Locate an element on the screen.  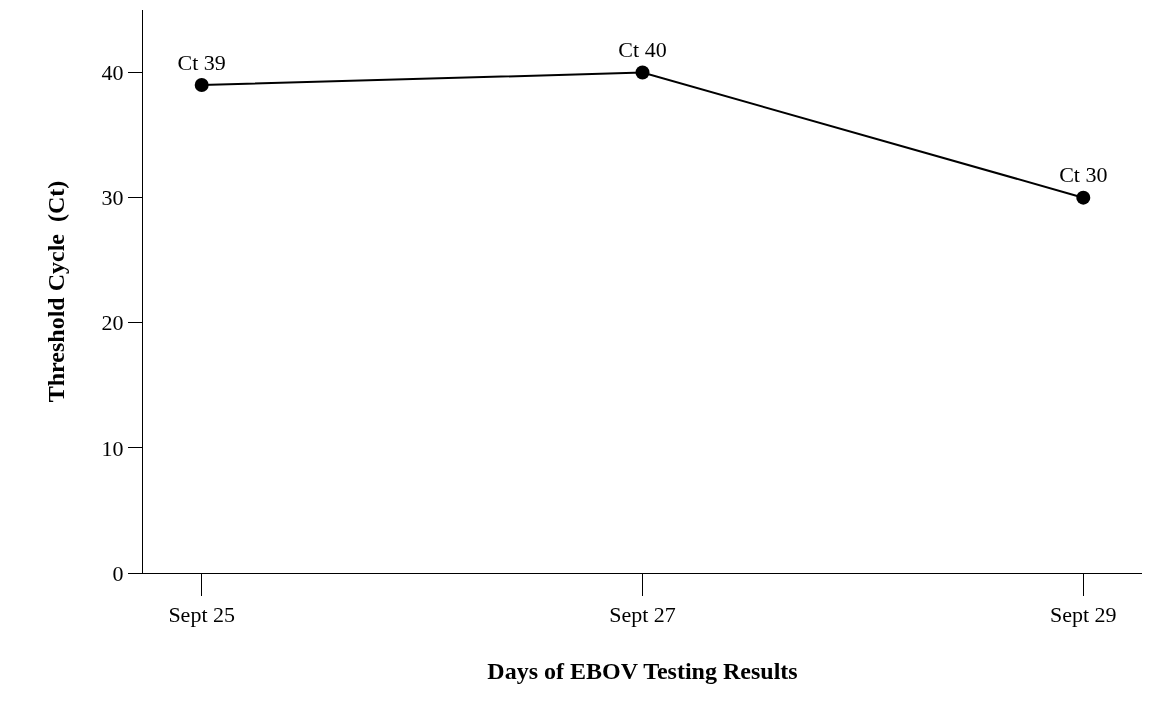
data-label: Ct 40 is located at coordinates (642, 50).